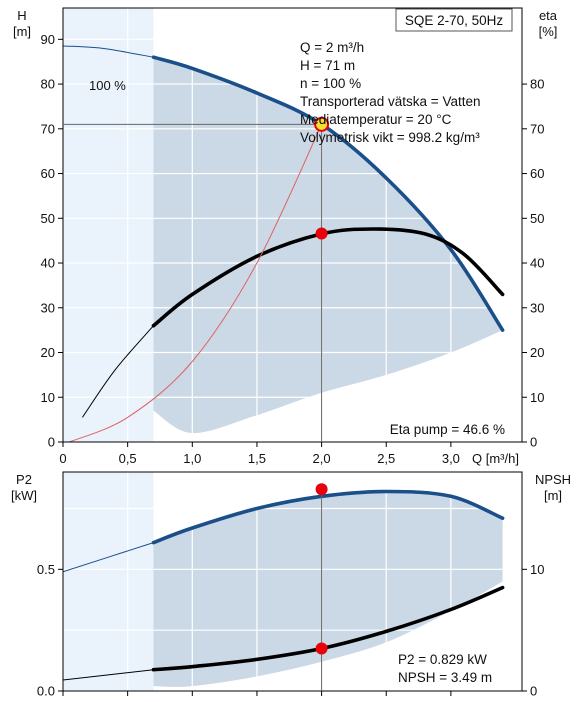 The width and height of the screenshot is (585, 702). Describe the element at coordinates (537, 218) in the screenshot. I see `y-right-tick-label: 50` at that location.